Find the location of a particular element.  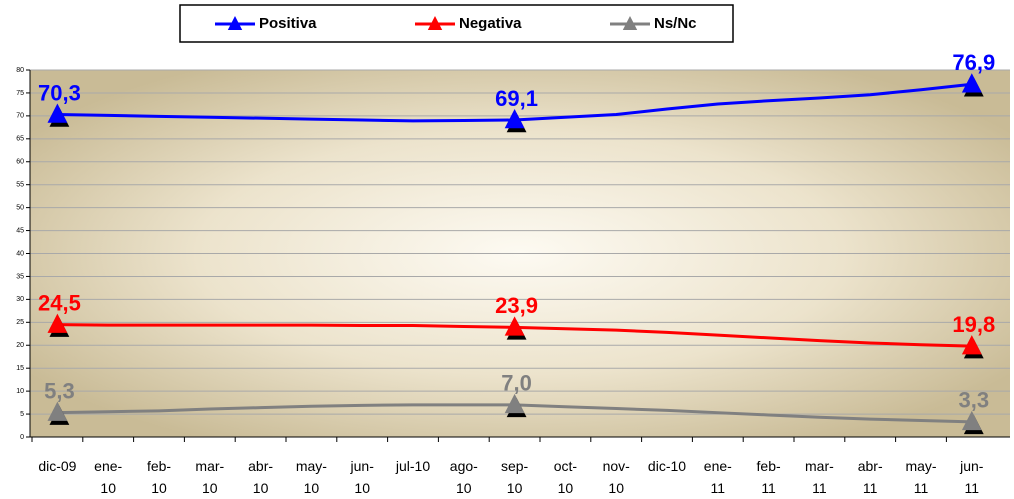

x-tick-label: mar-11 is located at coordinates (819, 477).